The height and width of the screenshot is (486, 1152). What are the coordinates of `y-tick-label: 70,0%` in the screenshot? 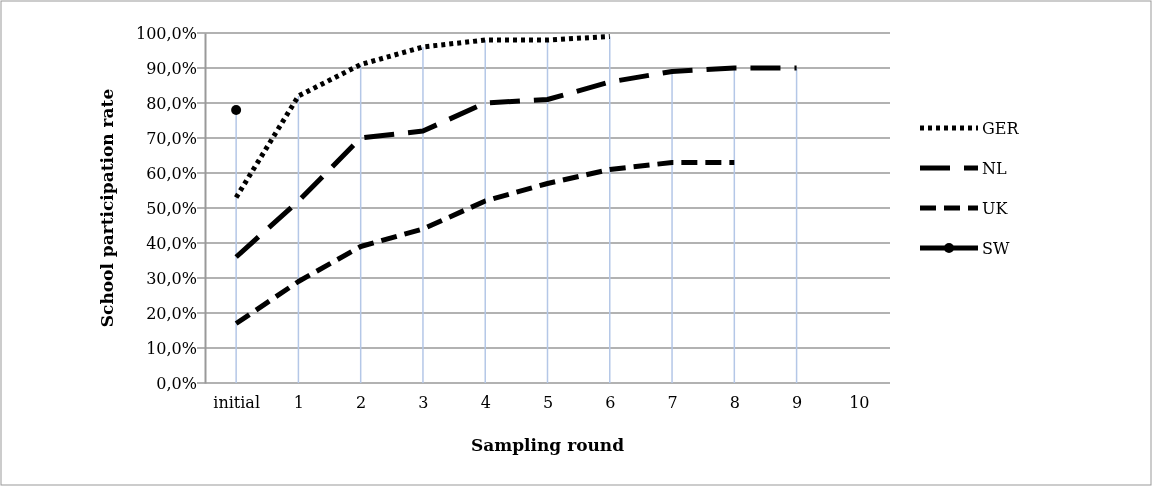 It's located at (171, 138).